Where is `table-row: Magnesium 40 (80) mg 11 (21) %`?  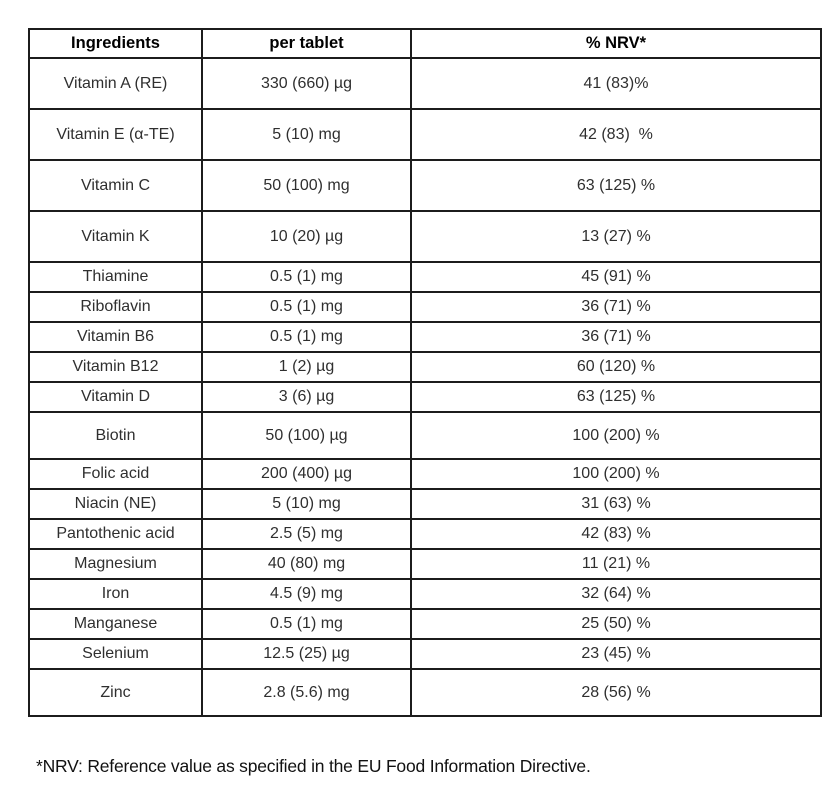
table-row: Magnesium 40 (80) mg 11 (21) % is located at coordinates (425, 564).